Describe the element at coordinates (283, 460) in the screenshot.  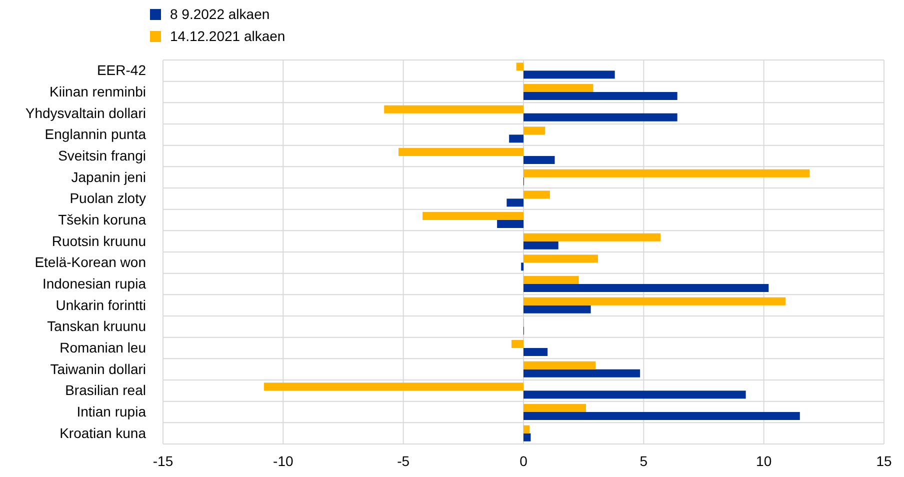
I see `x-tick-label: -10` at that location.